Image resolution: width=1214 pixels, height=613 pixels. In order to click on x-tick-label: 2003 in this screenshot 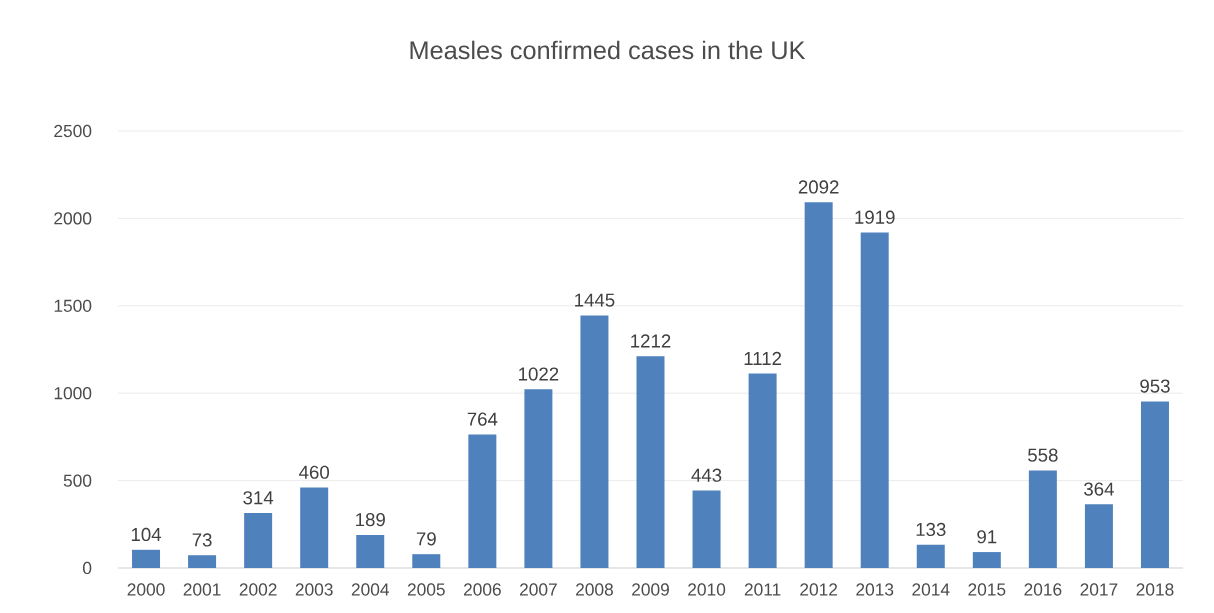, I will do `click(314, 589)`.